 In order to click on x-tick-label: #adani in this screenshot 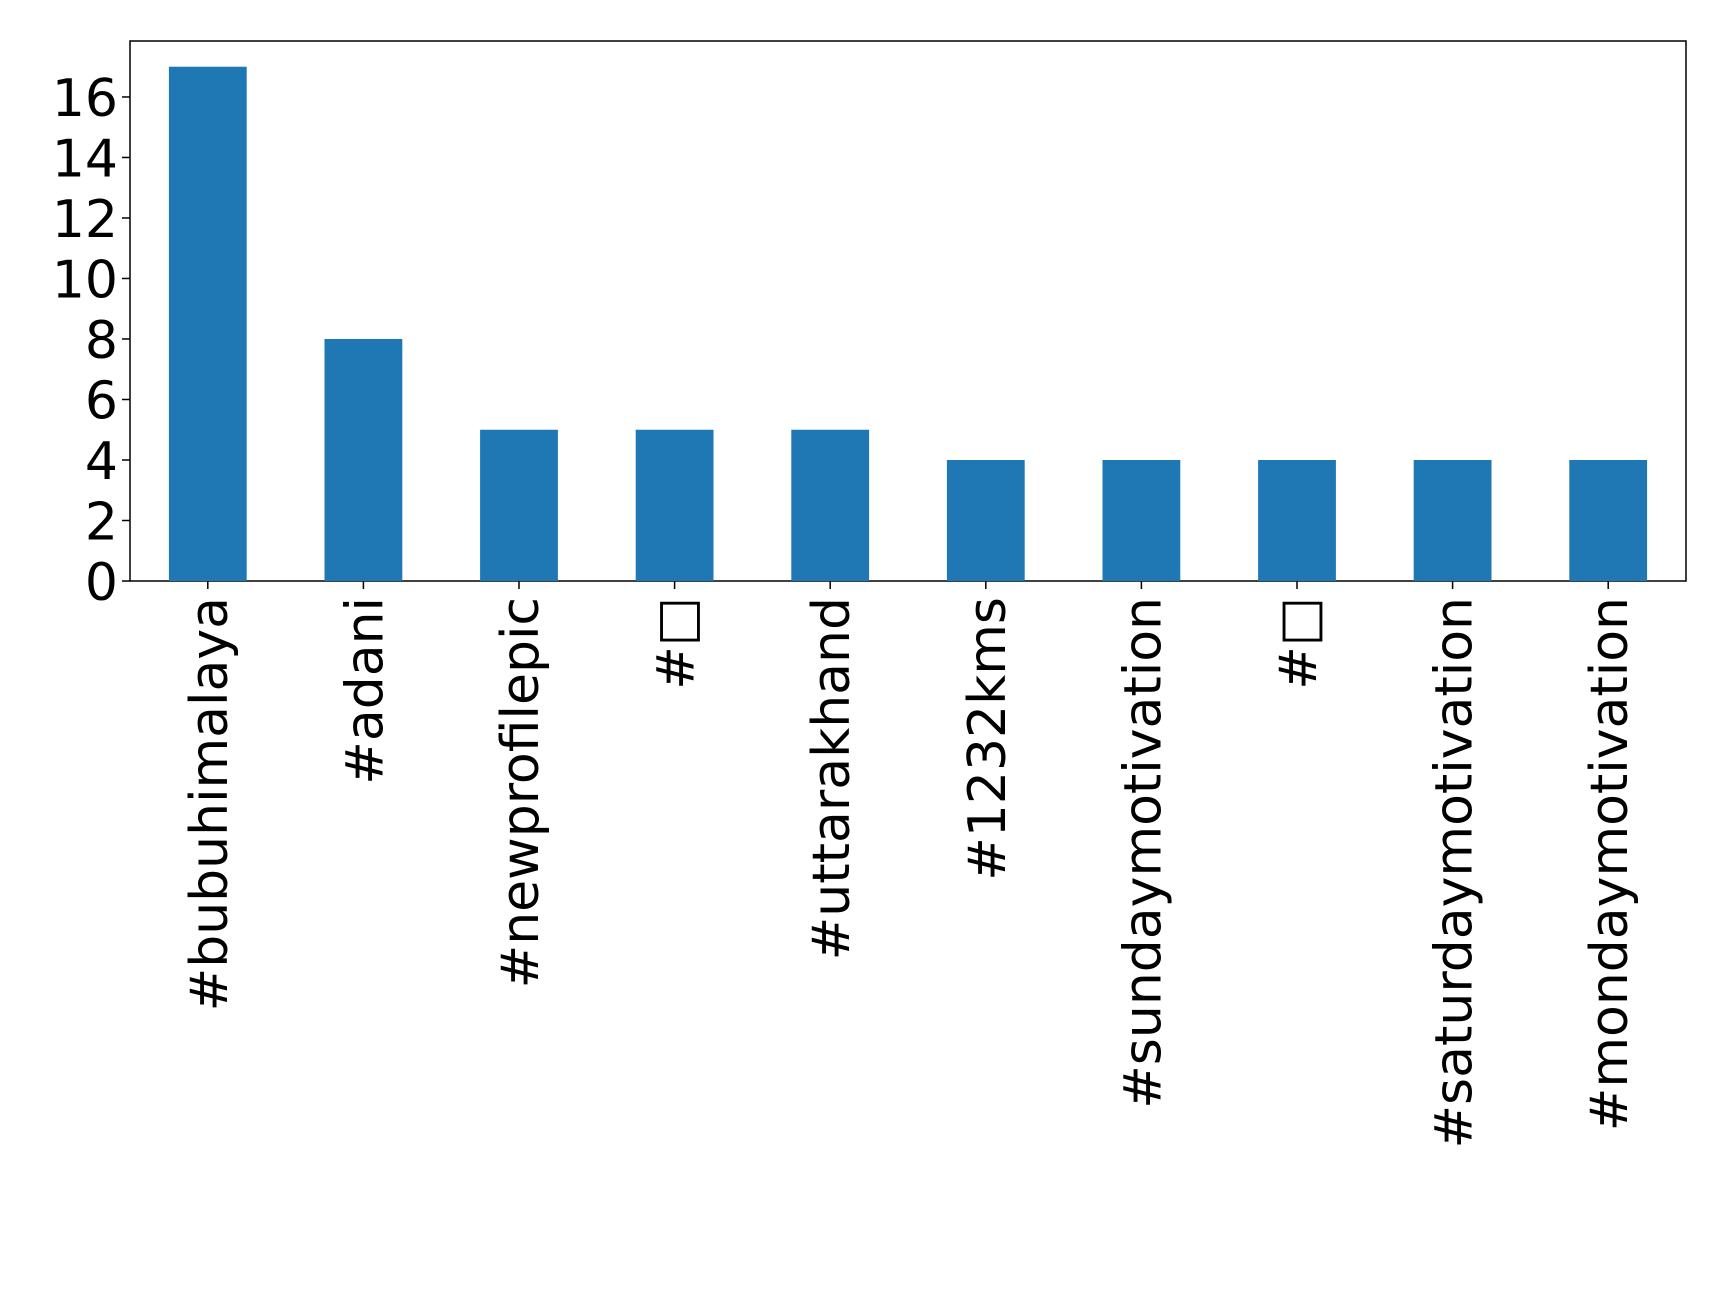, I will do `click(365, 691)`.